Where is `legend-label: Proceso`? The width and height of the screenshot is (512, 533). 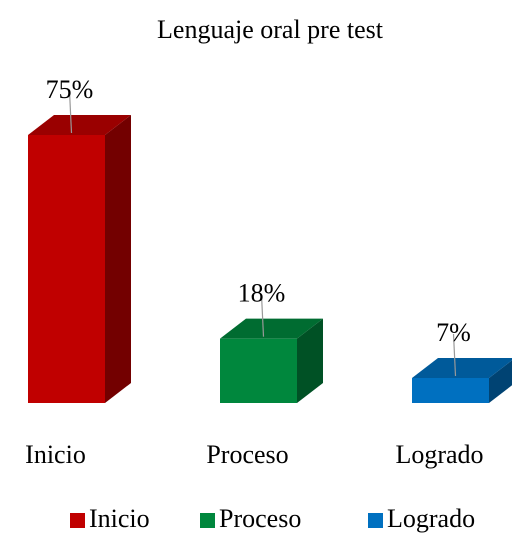 legend-label: Proceso is located at coordinates (260, 518).